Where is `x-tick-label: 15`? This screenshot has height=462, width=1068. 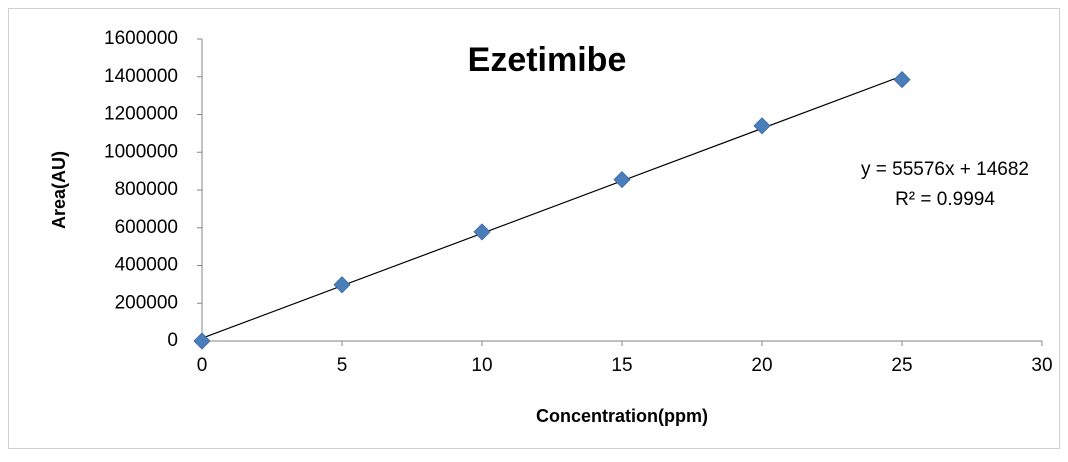
x-tick-label: 15 is located at coordinates (621, 365).